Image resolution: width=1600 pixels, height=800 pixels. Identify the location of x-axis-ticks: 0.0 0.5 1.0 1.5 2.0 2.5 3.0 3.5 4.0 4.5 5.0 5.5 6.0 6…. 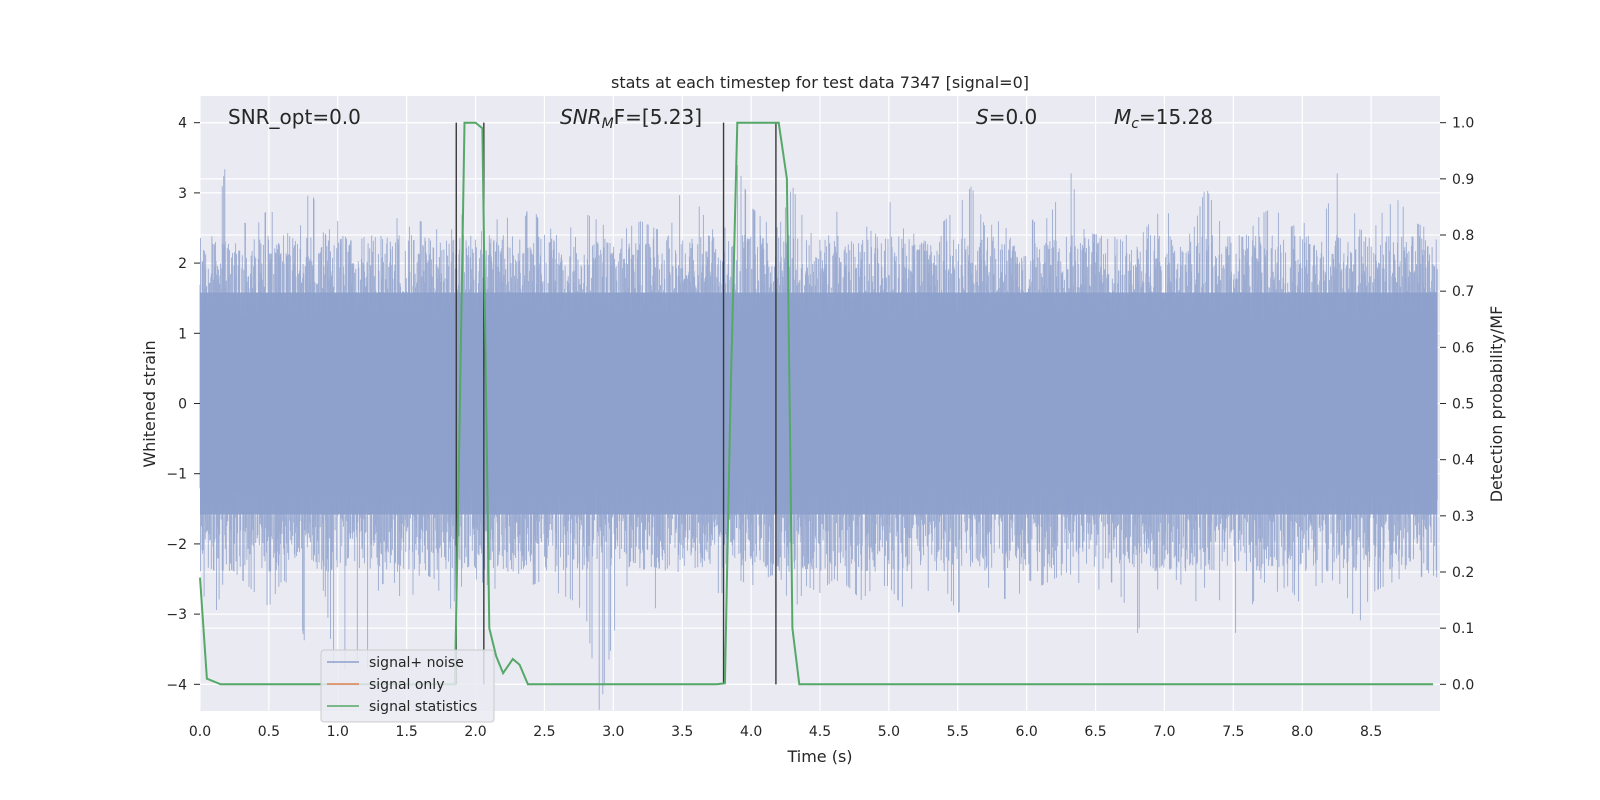
(785, 732).